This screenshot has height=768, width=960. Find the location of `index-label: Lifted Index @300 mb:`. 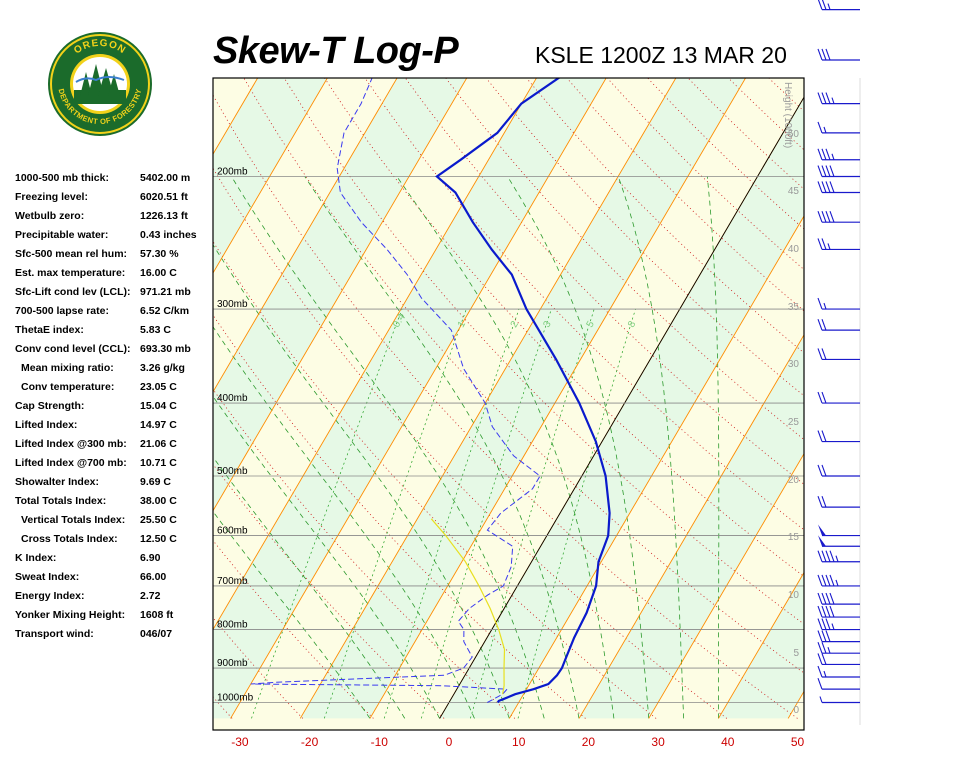

index-label: Lifted Index @300 mb: is located at coordinates (71, 444).